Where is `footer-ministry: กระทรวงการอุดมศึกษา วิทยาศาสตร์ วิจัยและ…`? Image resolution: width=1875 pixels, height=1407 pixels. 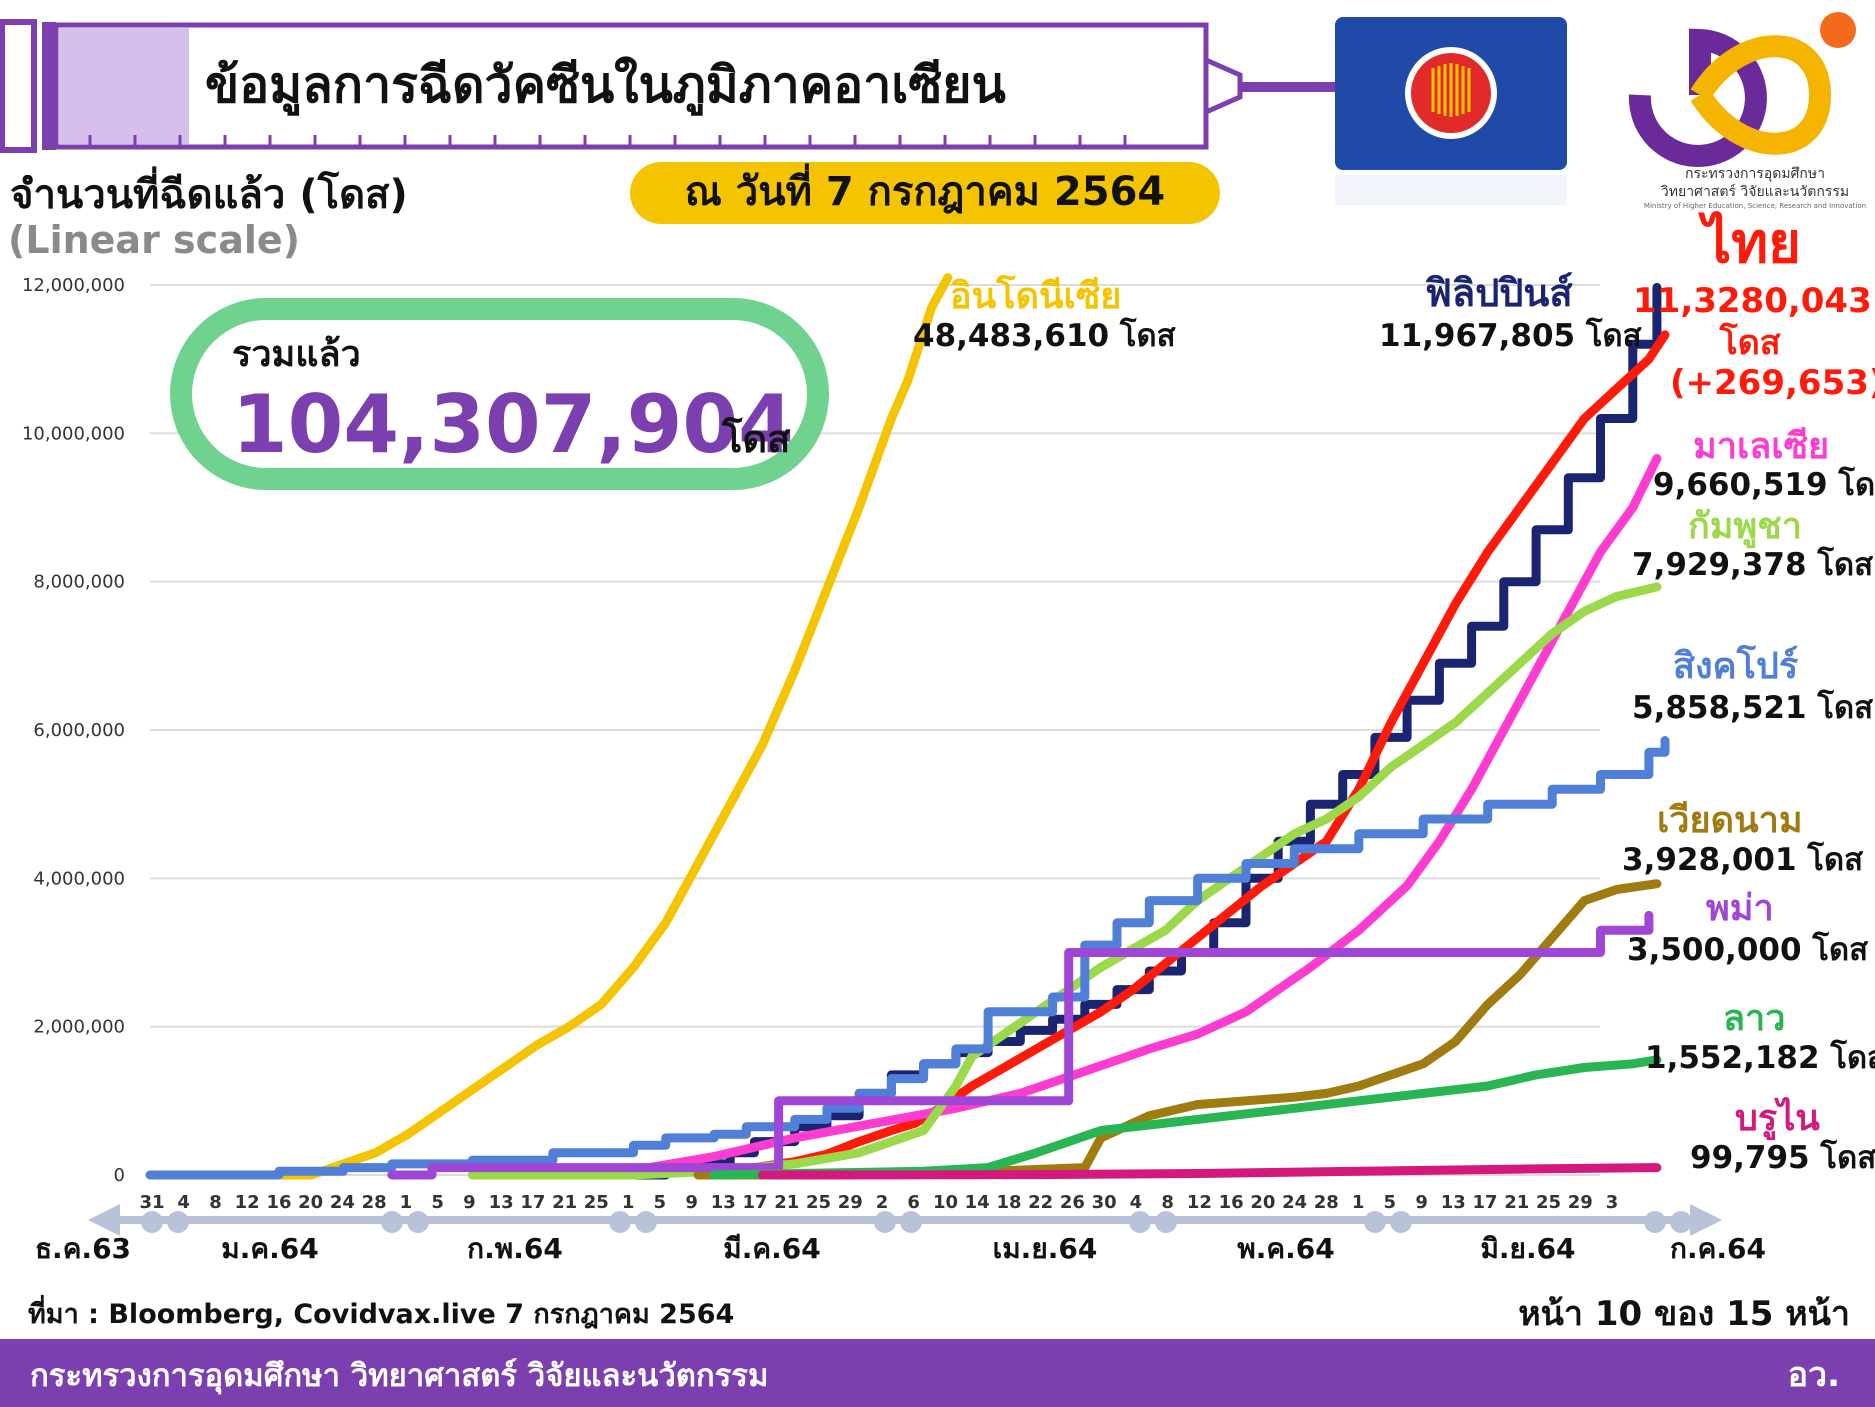 footer-ministry: กระทรวงการอุดมศึกษา วิทยาศาสตร์ วิจัยและ… is located at coordinates (399, 1376).